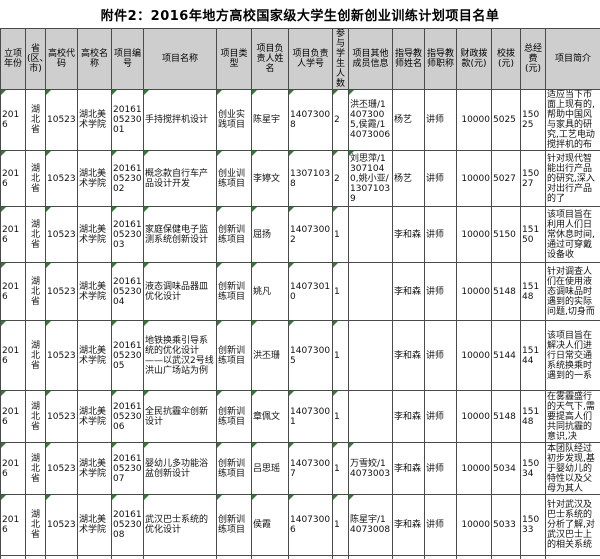 This screenshot has height=559, width=600. What do you see at coordinates (572, 234) in the screenshot?
I see `cell-summary: 该项目旨在利用人们日常休息时间,通过可穿戴设备收` at bounding box center [572, 234].